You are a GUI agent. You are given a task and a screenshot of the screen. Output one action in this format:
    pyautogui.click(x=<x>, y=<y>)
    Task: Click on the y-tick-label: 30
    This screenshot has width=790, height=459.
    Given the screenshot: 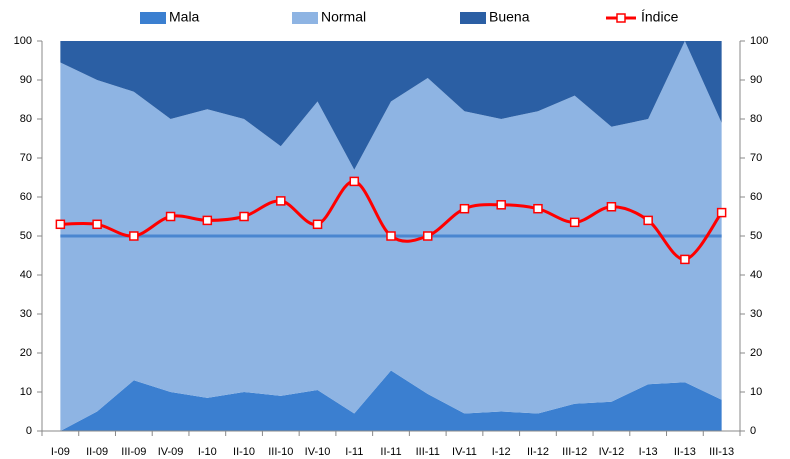 What is the action you would take?
    pyautogui.click(x=26, y=314)
    